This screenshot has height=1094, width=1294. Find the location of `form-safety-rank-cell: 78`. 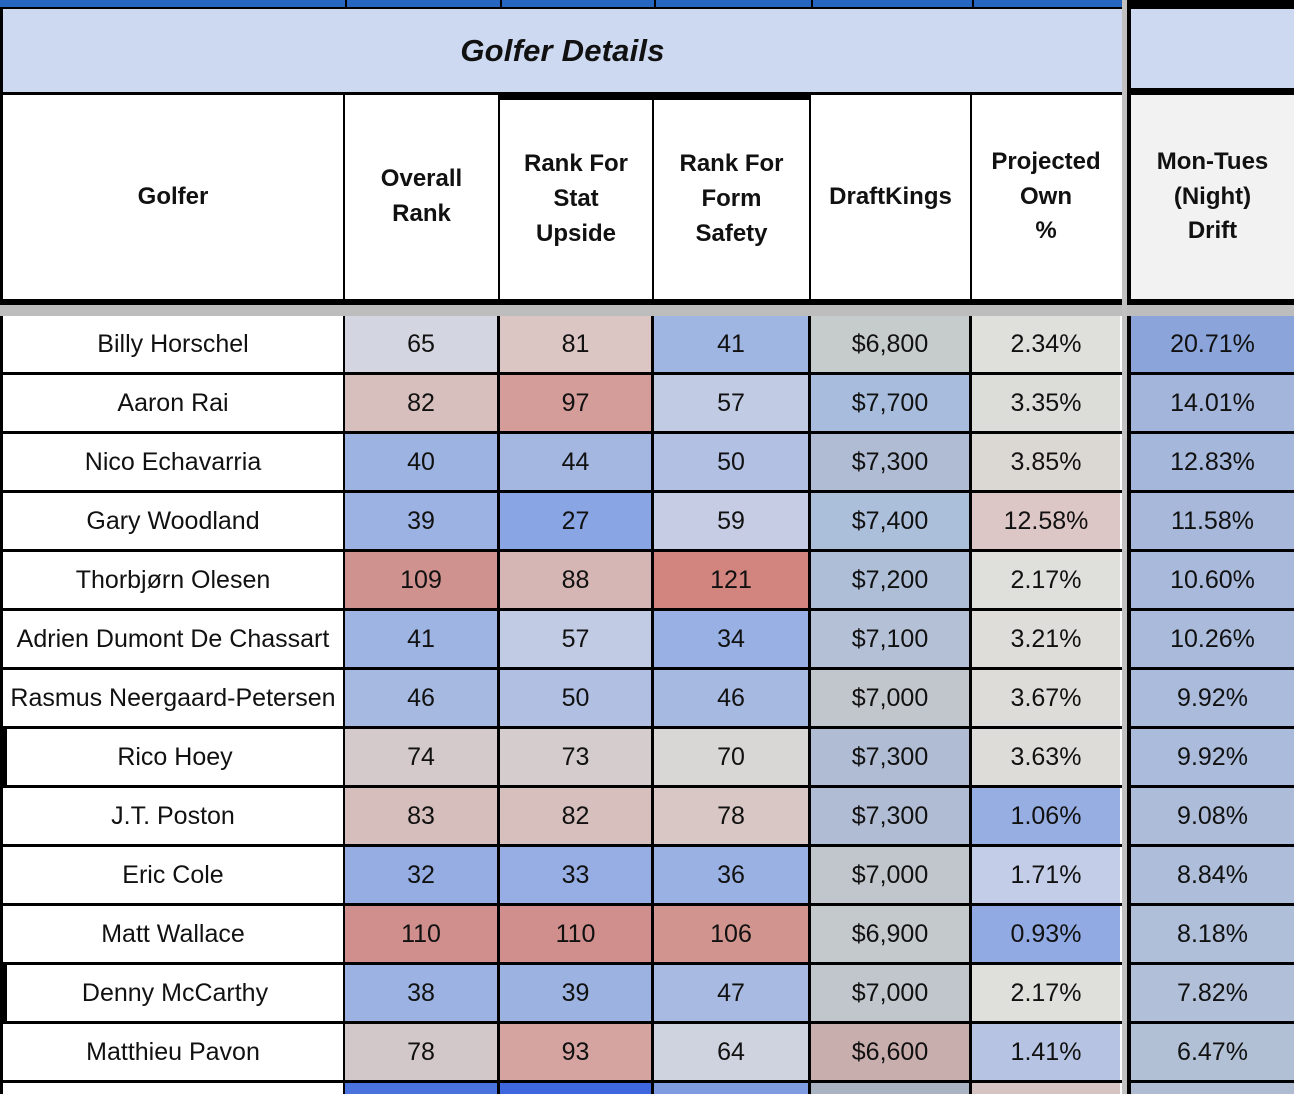

form-safety-rank-cell: 78 is located at coordinates (732, 816).